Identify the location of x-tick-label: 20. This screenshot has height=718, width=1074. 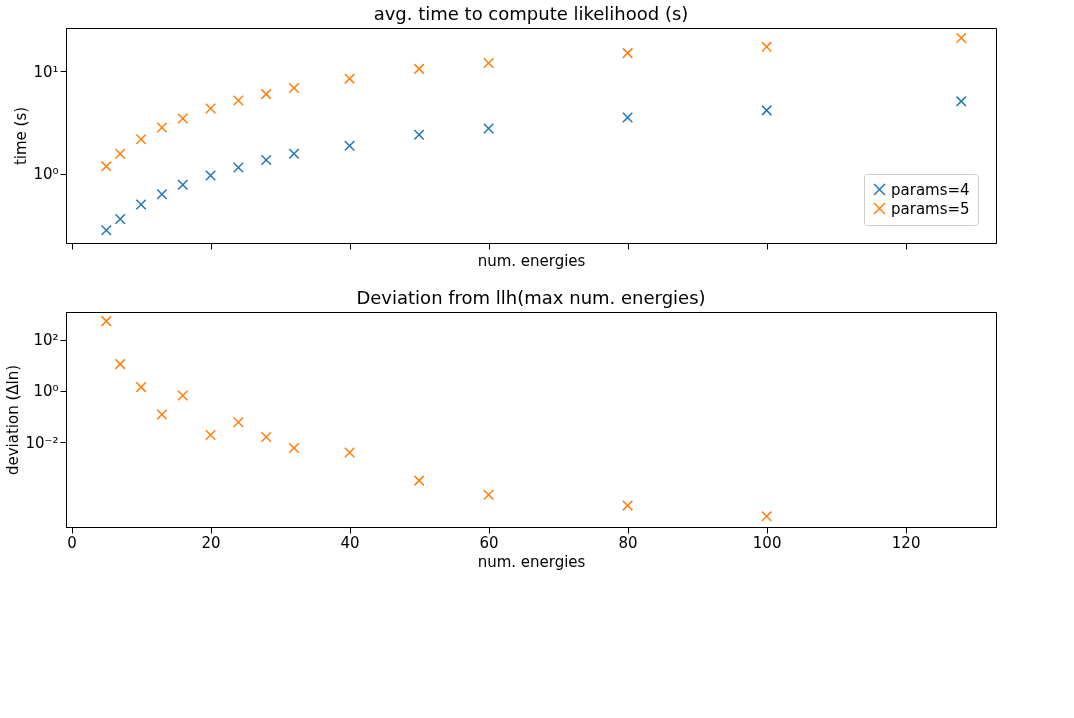
(211, 542).